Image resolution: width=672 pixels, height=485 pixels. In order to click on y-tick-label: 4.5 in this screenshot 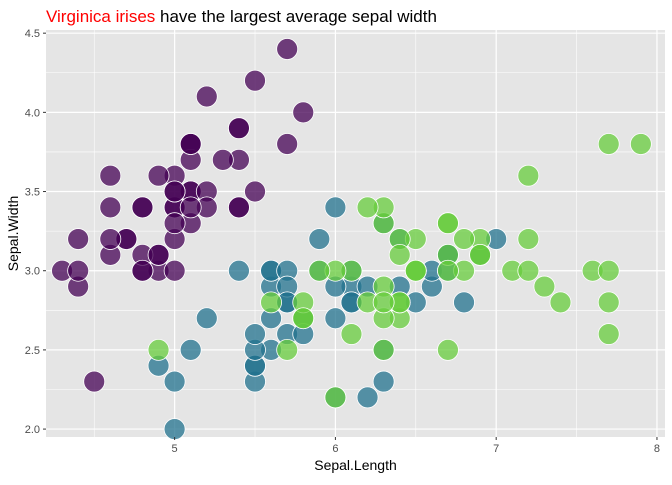, I will do `click(32, 34)`.